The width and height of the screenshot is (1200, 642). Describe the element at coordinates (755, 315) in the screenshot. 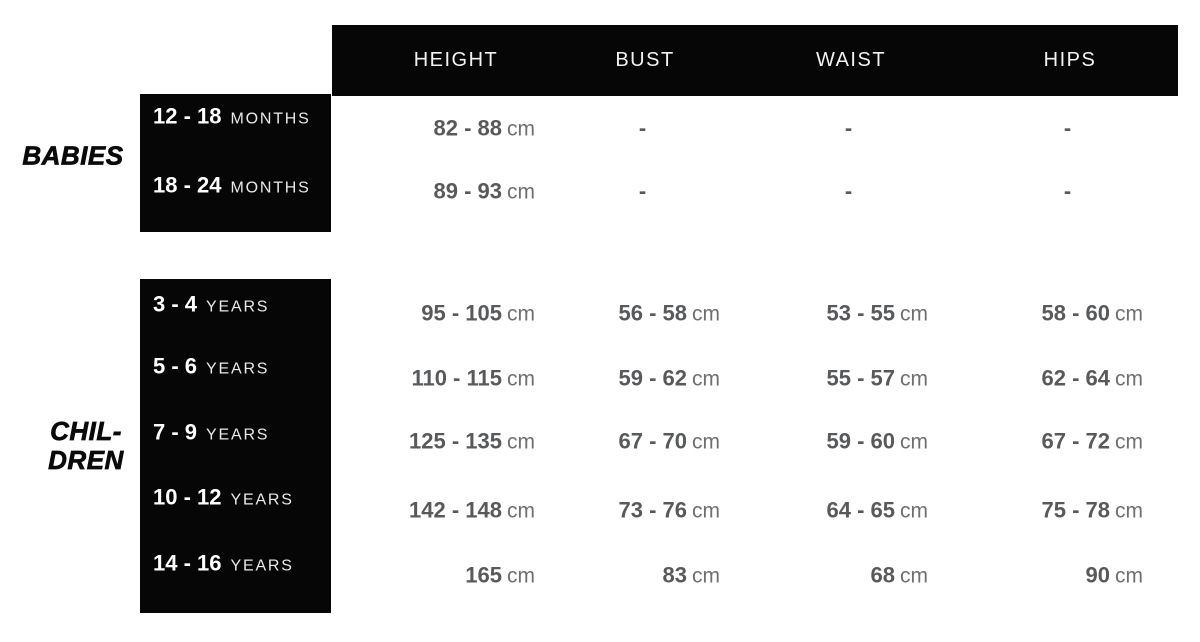

I see `measure-row-3-4-years: 95 - 105 cm 56 - 58 cm 53 - 55 cm 58 - 60 cm` at that location.